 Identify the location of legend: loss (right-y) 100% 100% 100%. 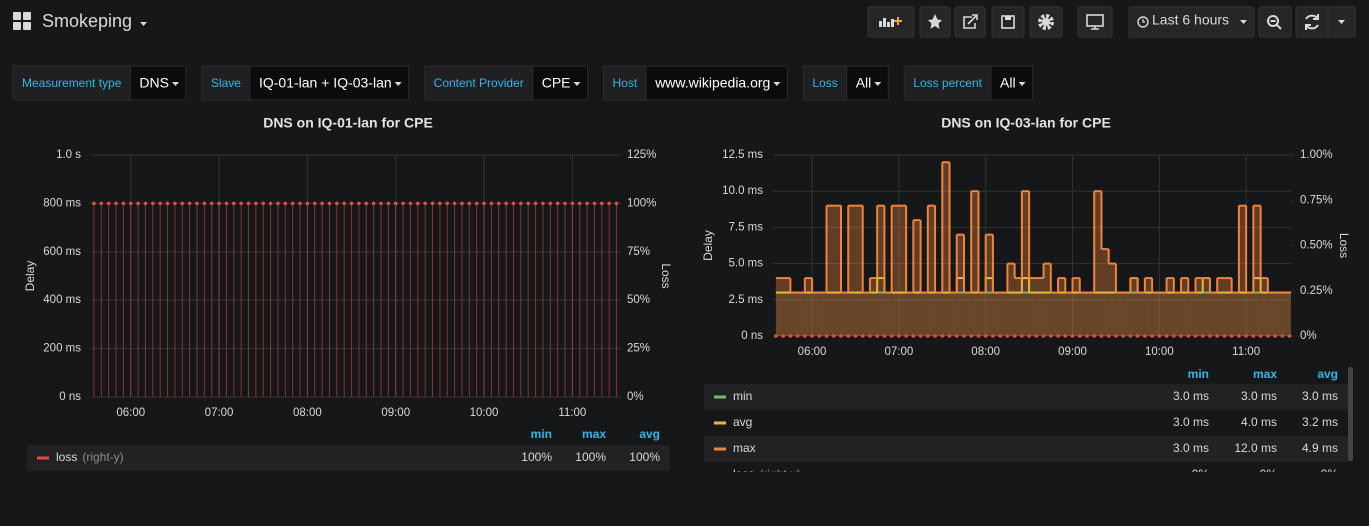
(348, 458).